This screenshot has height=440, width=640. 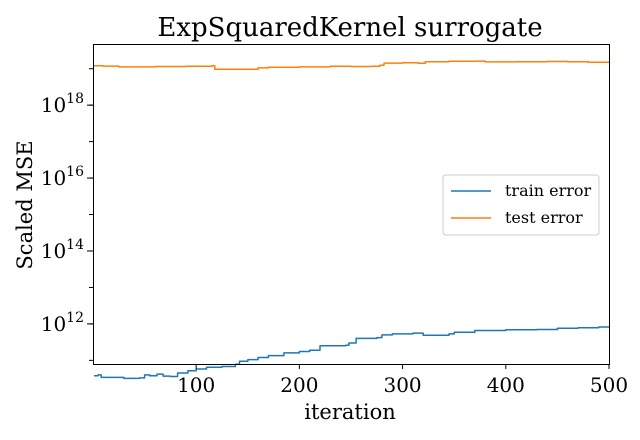 What do you see at coordinates (609, 385) in the screenshot?
I see `x-tick-label: 500` at bounding box center [609, 385].